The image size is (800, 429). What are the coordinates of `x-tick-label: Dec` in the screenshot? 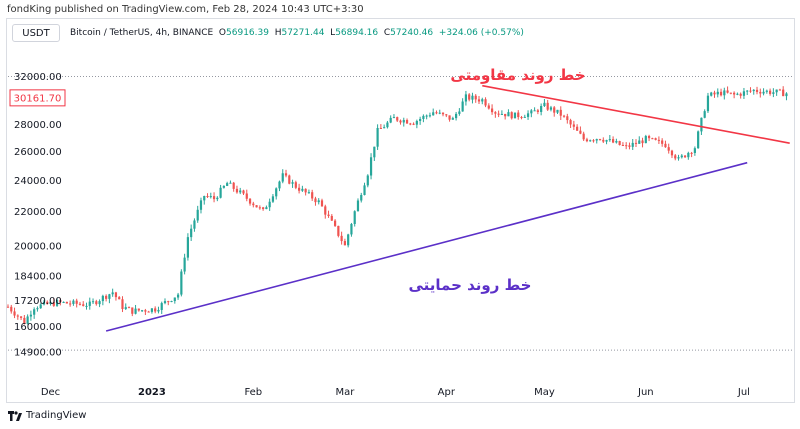 It's located at (50, 392).